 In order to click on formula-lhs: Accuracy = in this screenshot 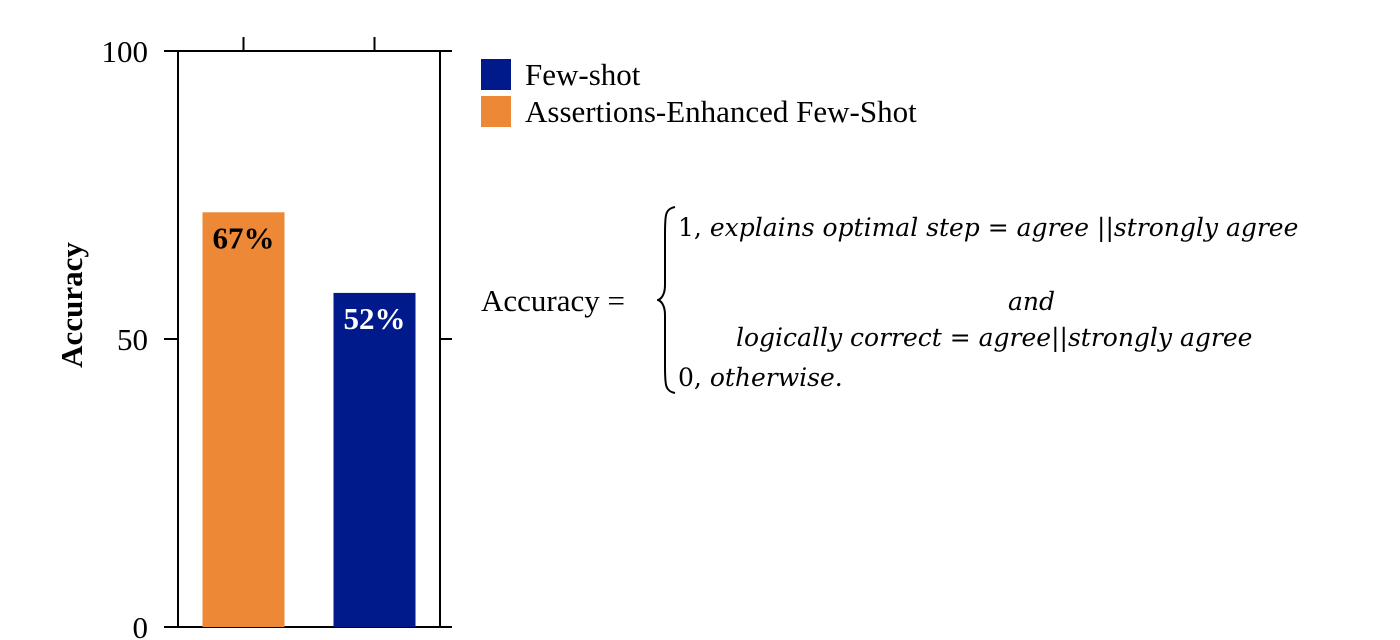, I will do `click(553, 300)`.